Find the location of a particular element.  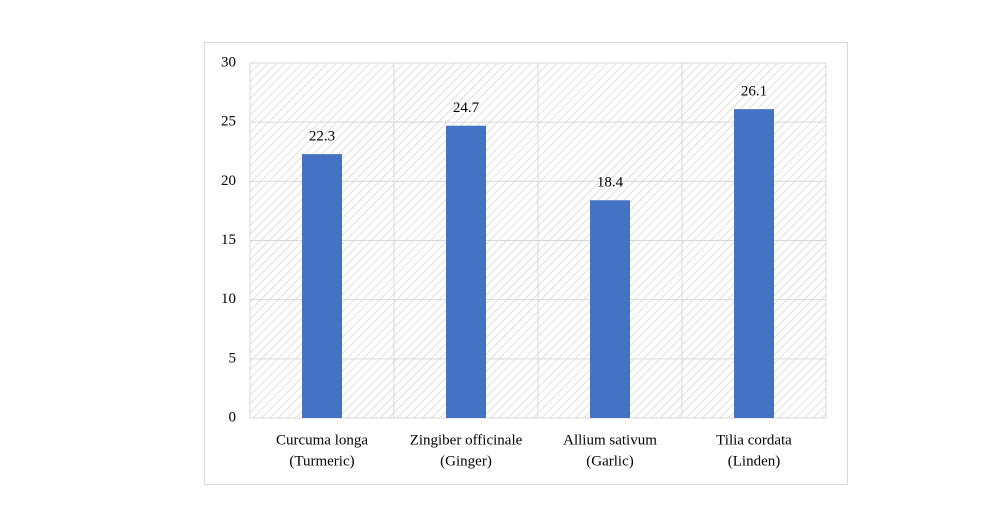

x-tick-label: Allium sativum is located at coordinates (610, 440).